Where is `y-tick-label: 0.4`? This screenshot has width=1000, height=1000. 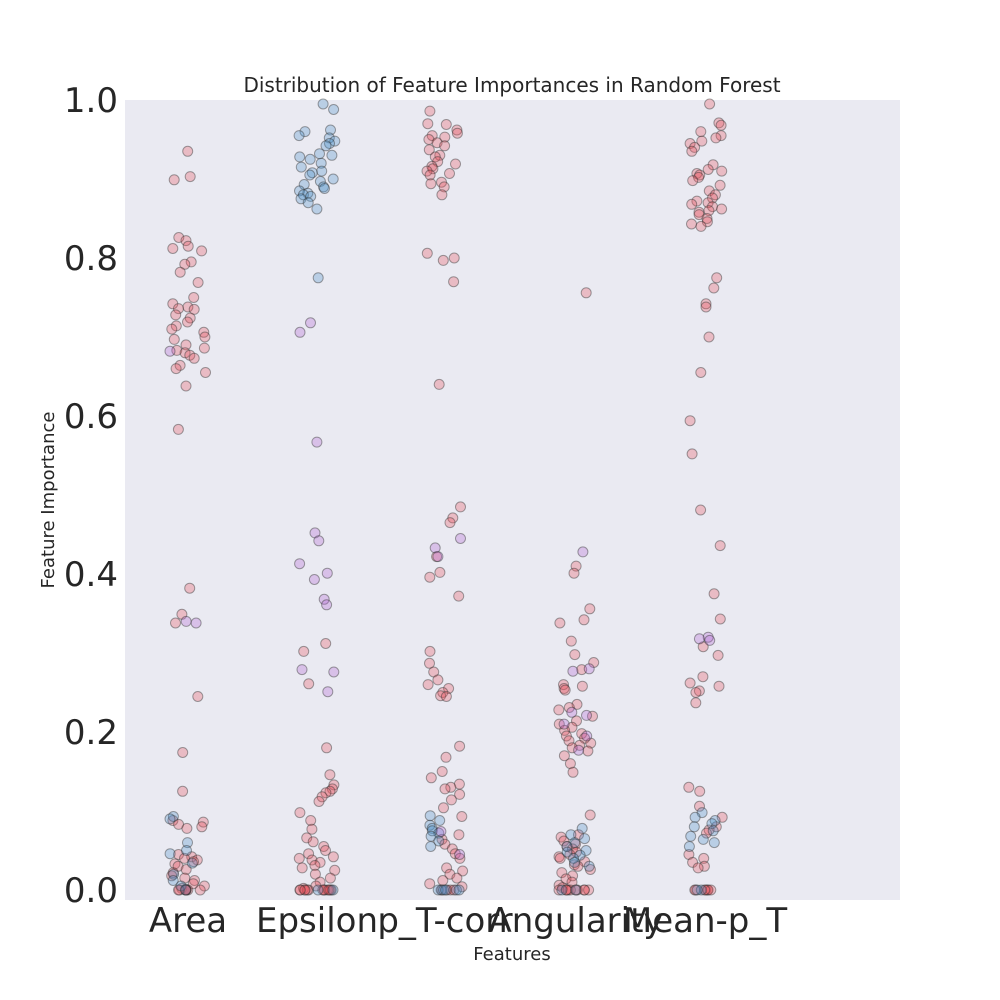
y-tick-label: 0.4 is located at coordinates (91, 575).